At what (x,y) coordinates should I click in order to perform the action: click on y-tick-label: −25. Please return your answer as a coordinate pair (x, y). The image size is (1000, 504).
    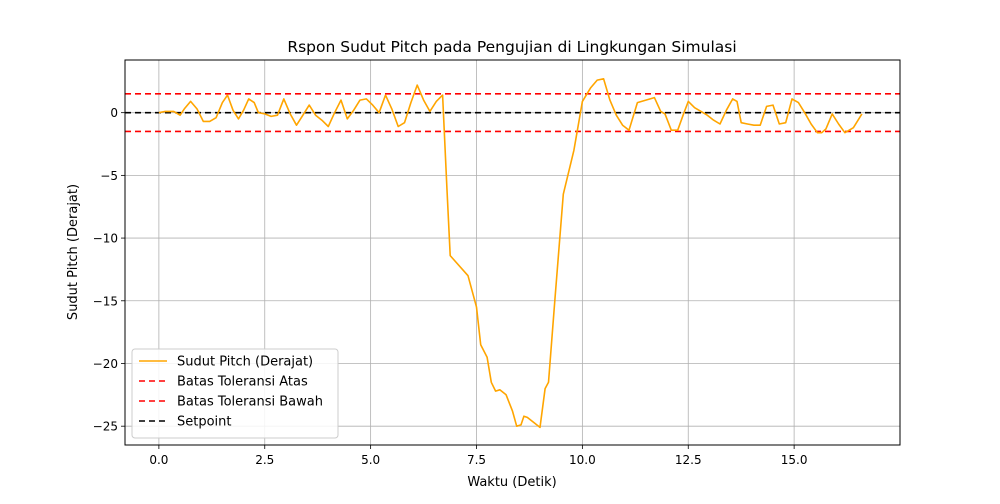
    Looking at the image, I should click on (105, 427).